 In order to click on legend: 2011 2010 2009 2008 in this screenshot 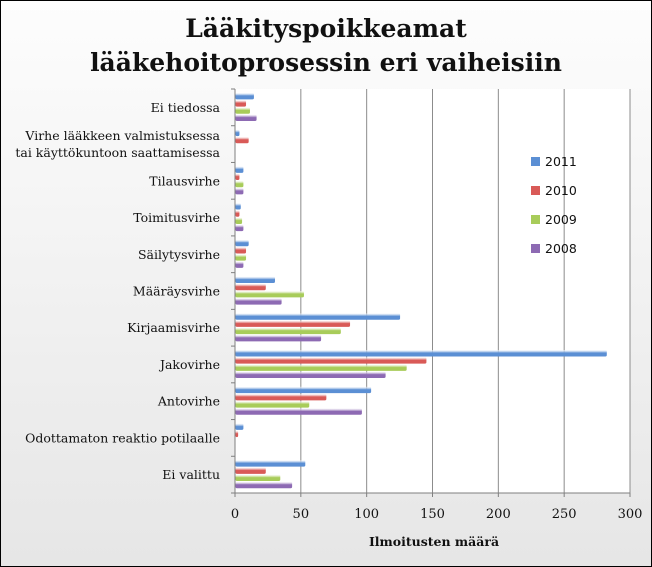, I will do `click(554, 205)`.